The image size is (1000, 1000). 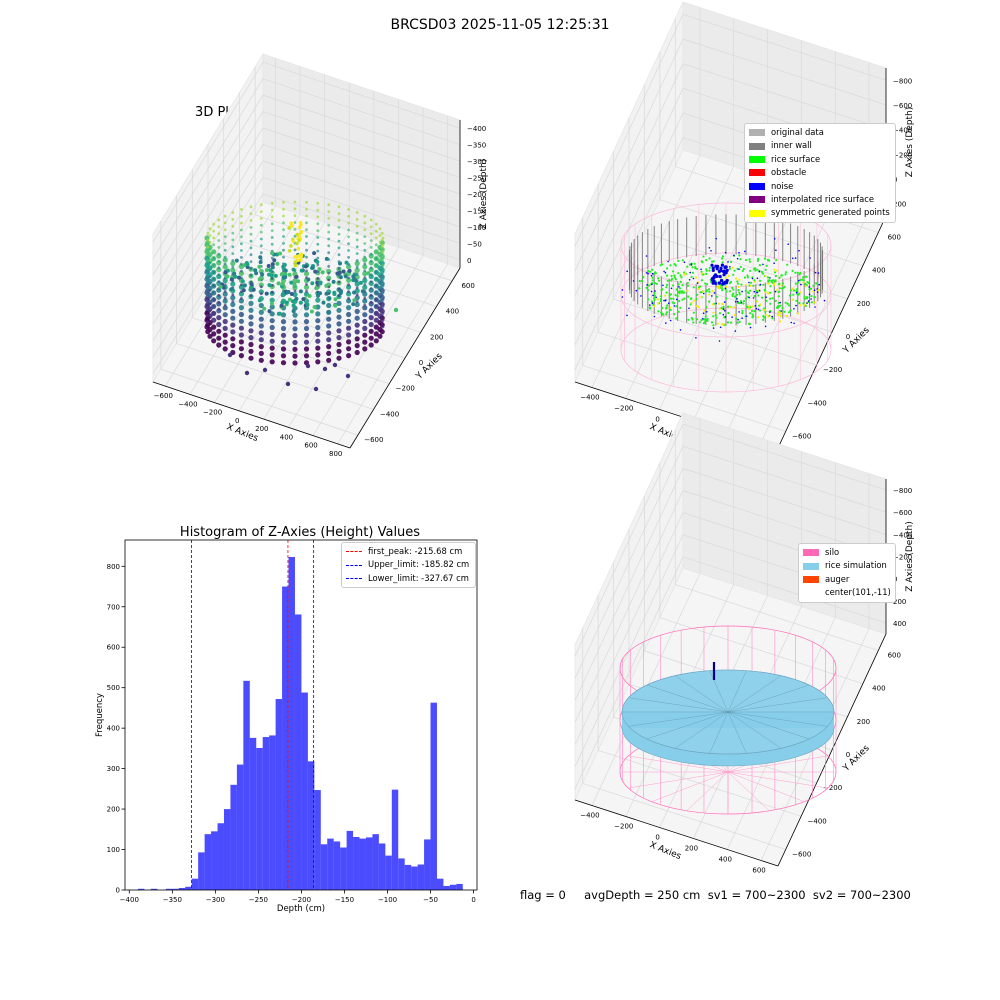 What do you see at coordinates (676, 833) in the screenshot?
I see `x-axis-line` at bounding box center [676, 833].